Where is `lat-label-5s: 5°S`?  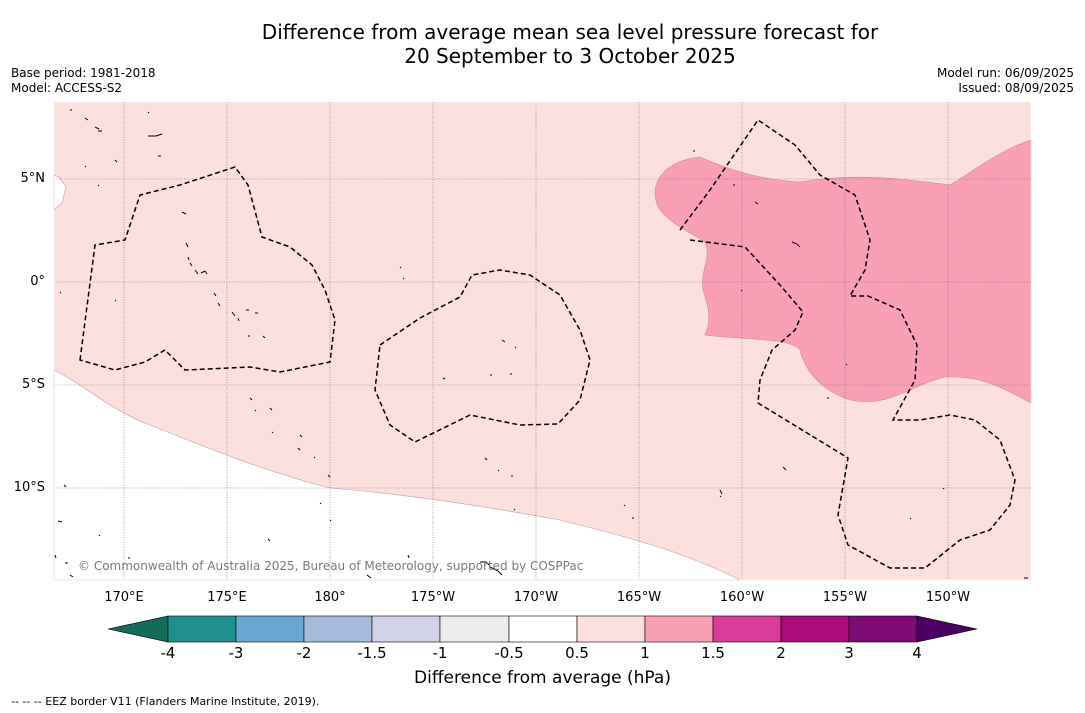
lat-label-5s: 5°S is located at coordinates (33, 384).